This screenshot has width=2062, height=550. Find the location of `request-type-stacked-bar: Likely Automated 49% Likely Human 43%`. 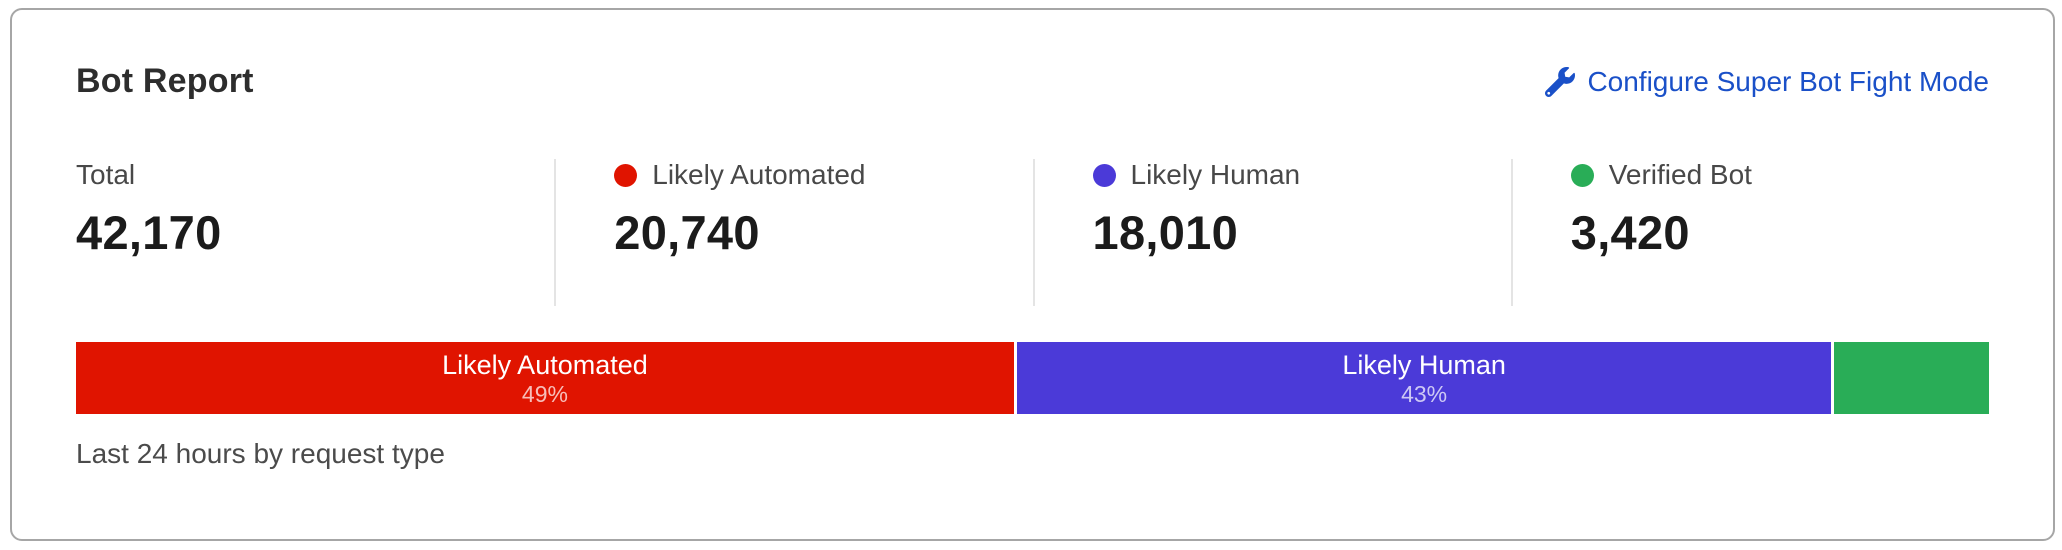

request-type-stacked-bar: Likely Automated 49% Likely Human 43% is located at coordinates (1032, 378).